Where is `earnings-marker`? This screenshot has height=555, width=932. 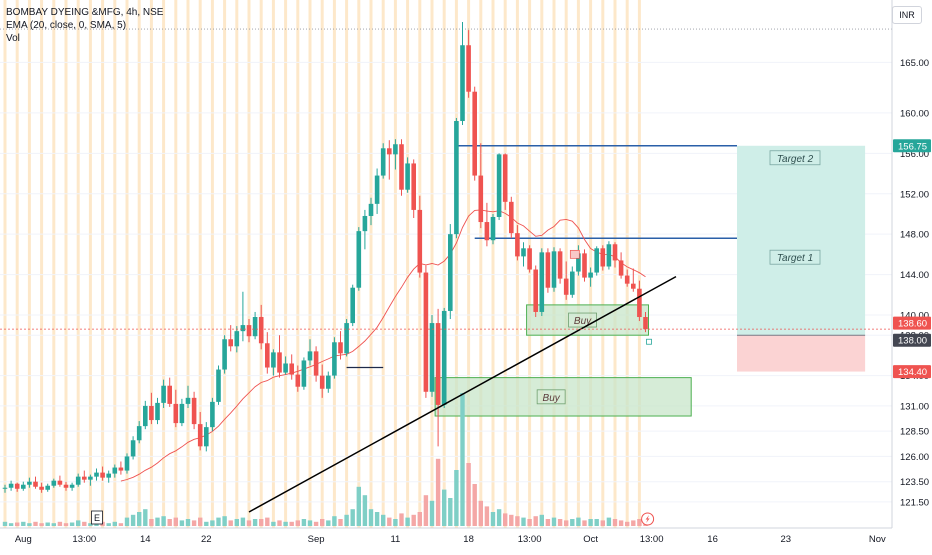 earnings-marker is located at coordinates (97, 517).